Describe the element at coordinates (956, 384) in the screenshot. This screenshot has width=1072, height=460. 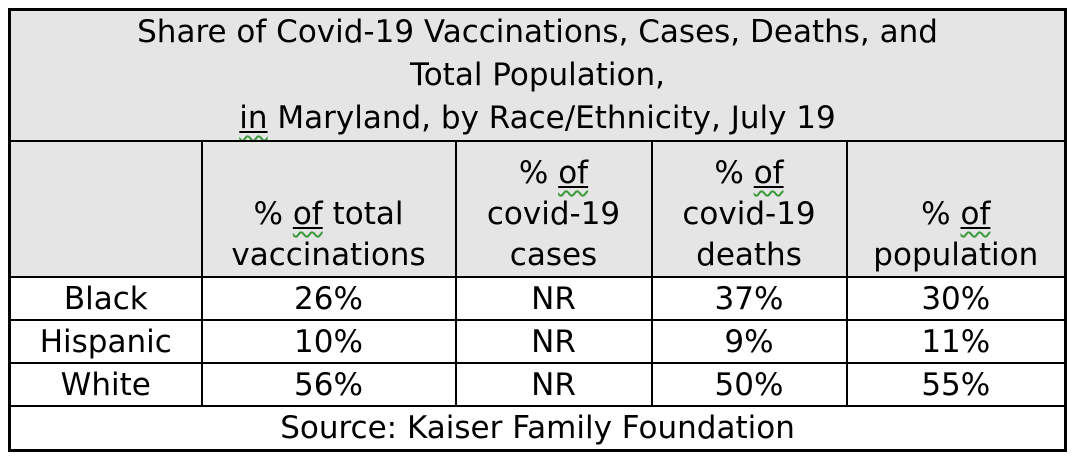
I see `cell-white-population: 55%` at that location.